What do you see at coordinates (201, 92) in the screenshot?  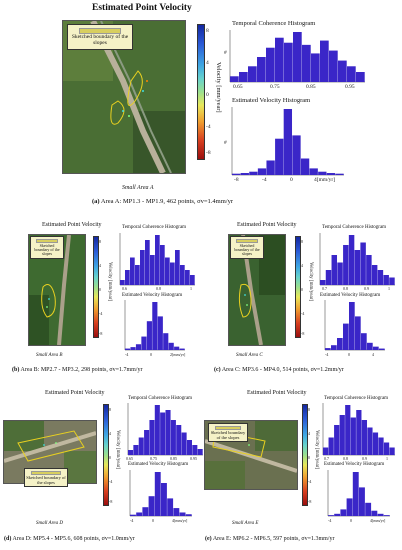 I see `panel-a-colorbar` at bounding box center [201, 92].